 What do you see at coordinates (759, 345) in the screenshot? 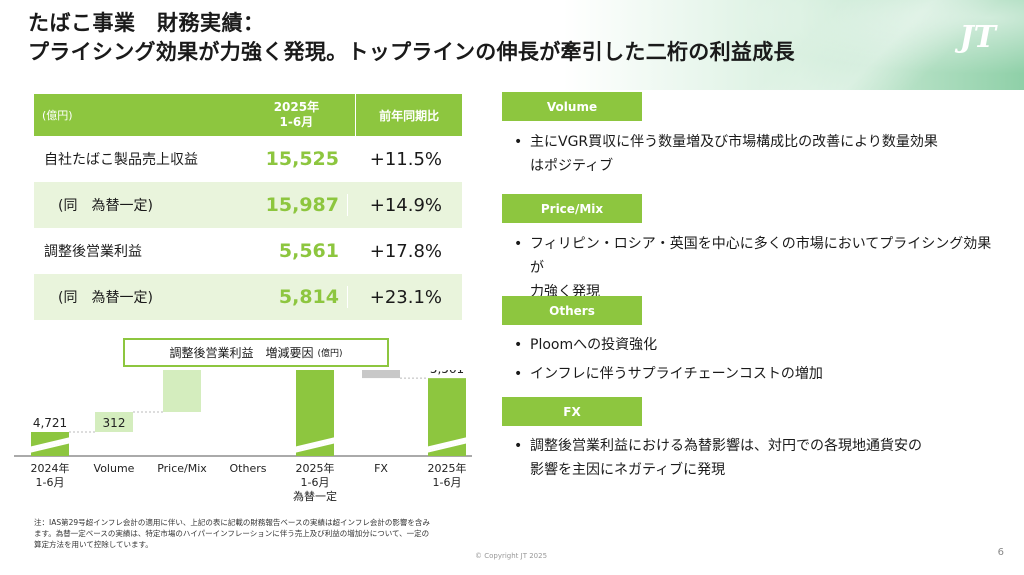
I see `bullet-others-1: • Ploomへの投資強化` at bounding box center [759, 345].